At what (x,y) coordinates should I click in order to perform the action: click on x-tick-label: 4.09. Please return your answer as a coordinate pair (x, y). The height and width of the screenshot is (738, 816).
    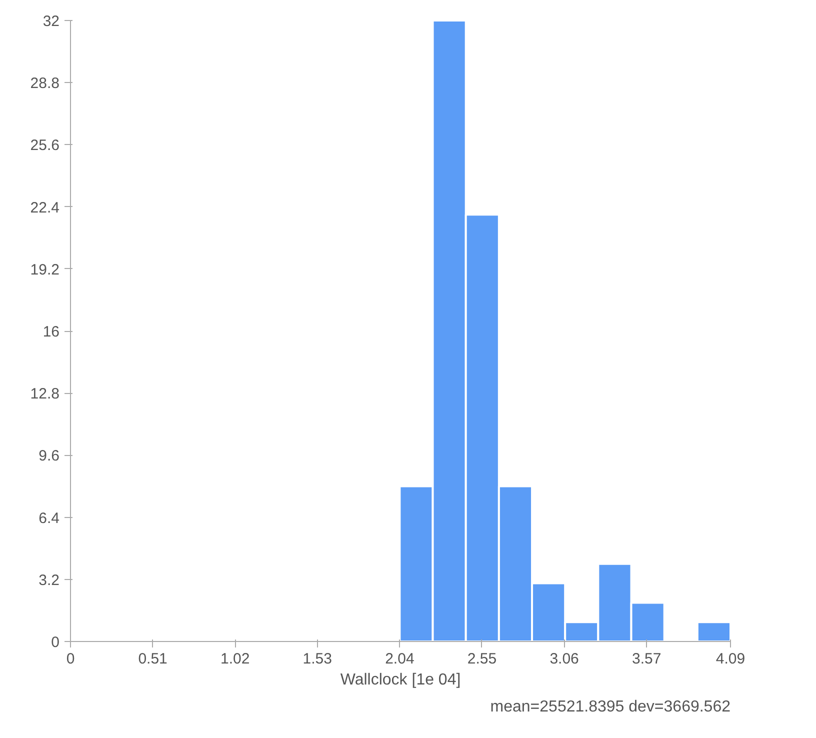
    Looking at the image, I should click on (731, 659).